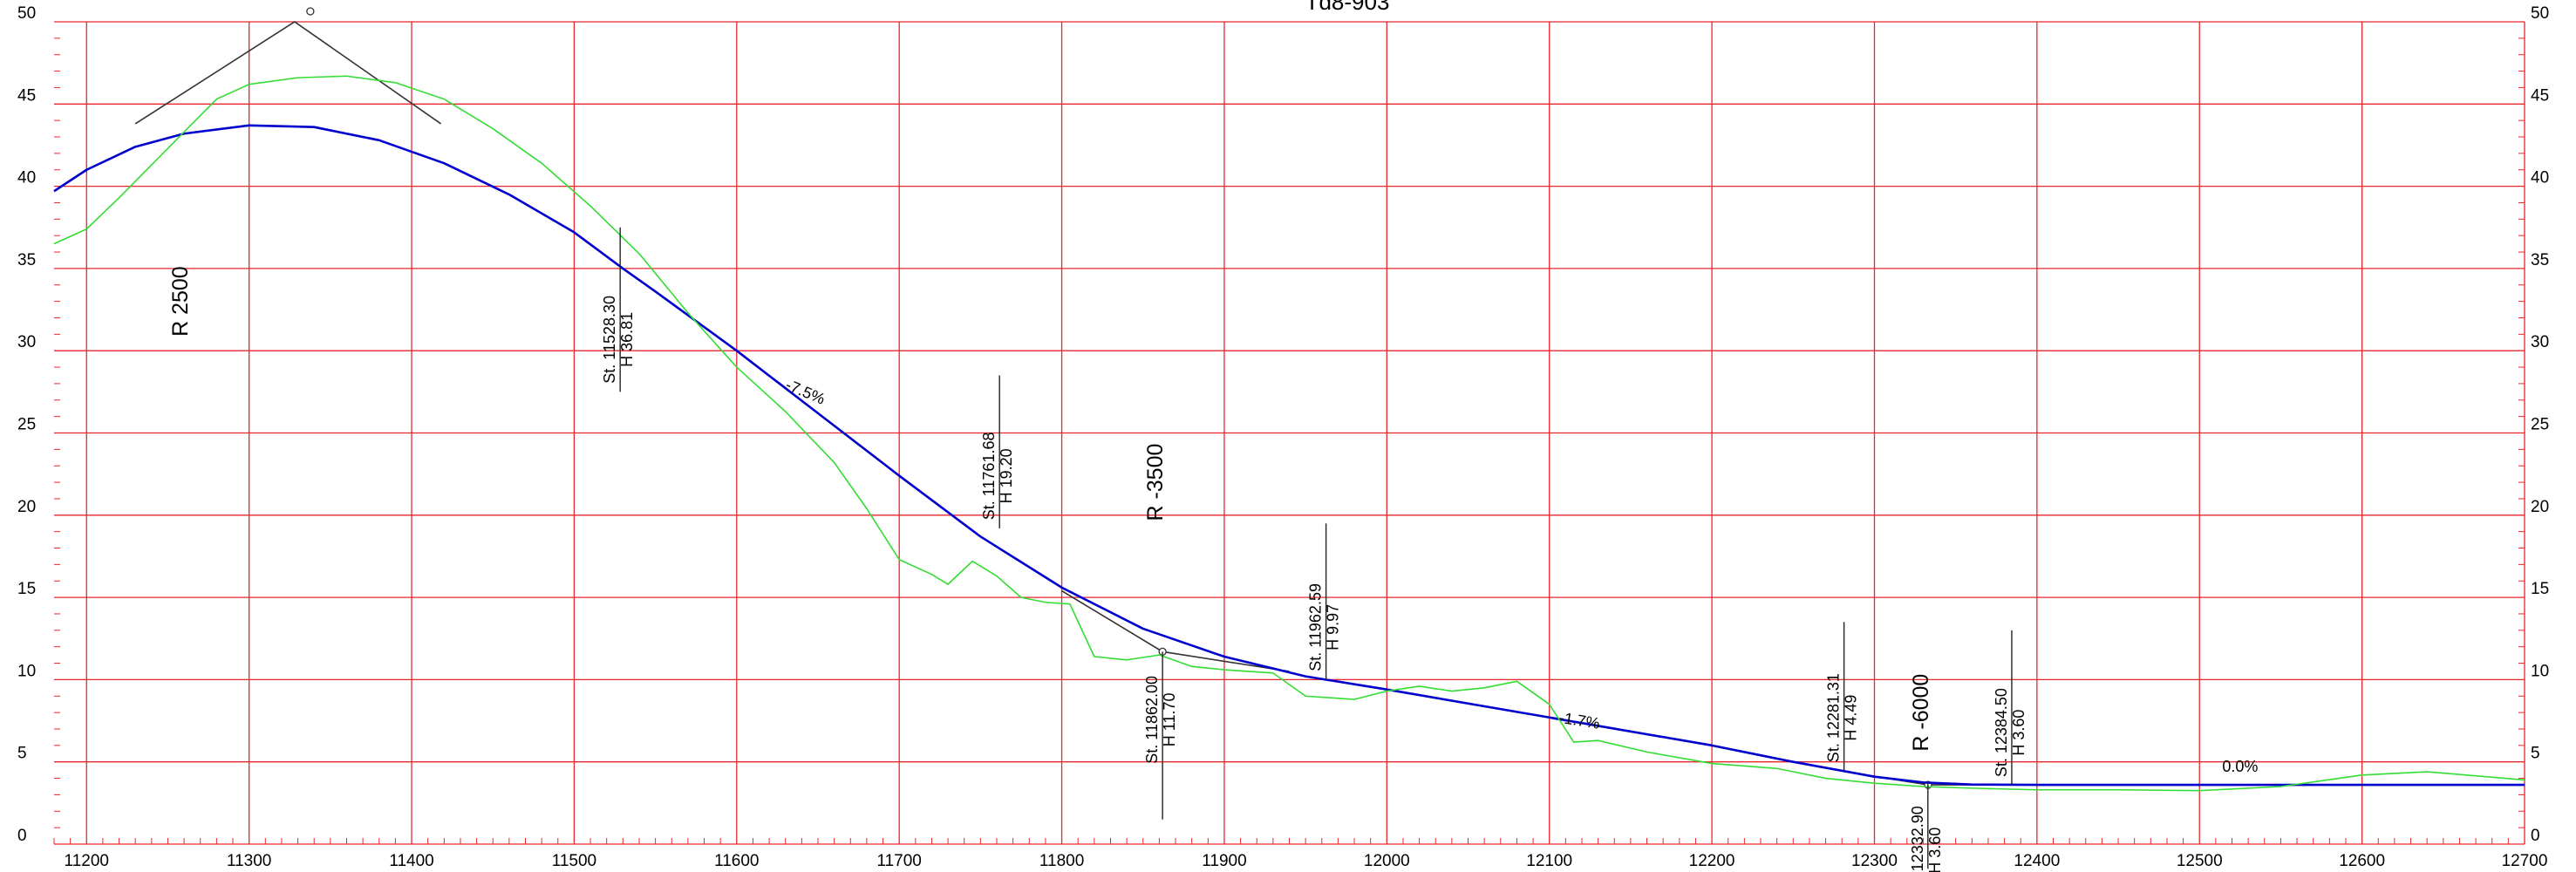  I want to click on y-tick-label-left: 20, so click(27, 507).